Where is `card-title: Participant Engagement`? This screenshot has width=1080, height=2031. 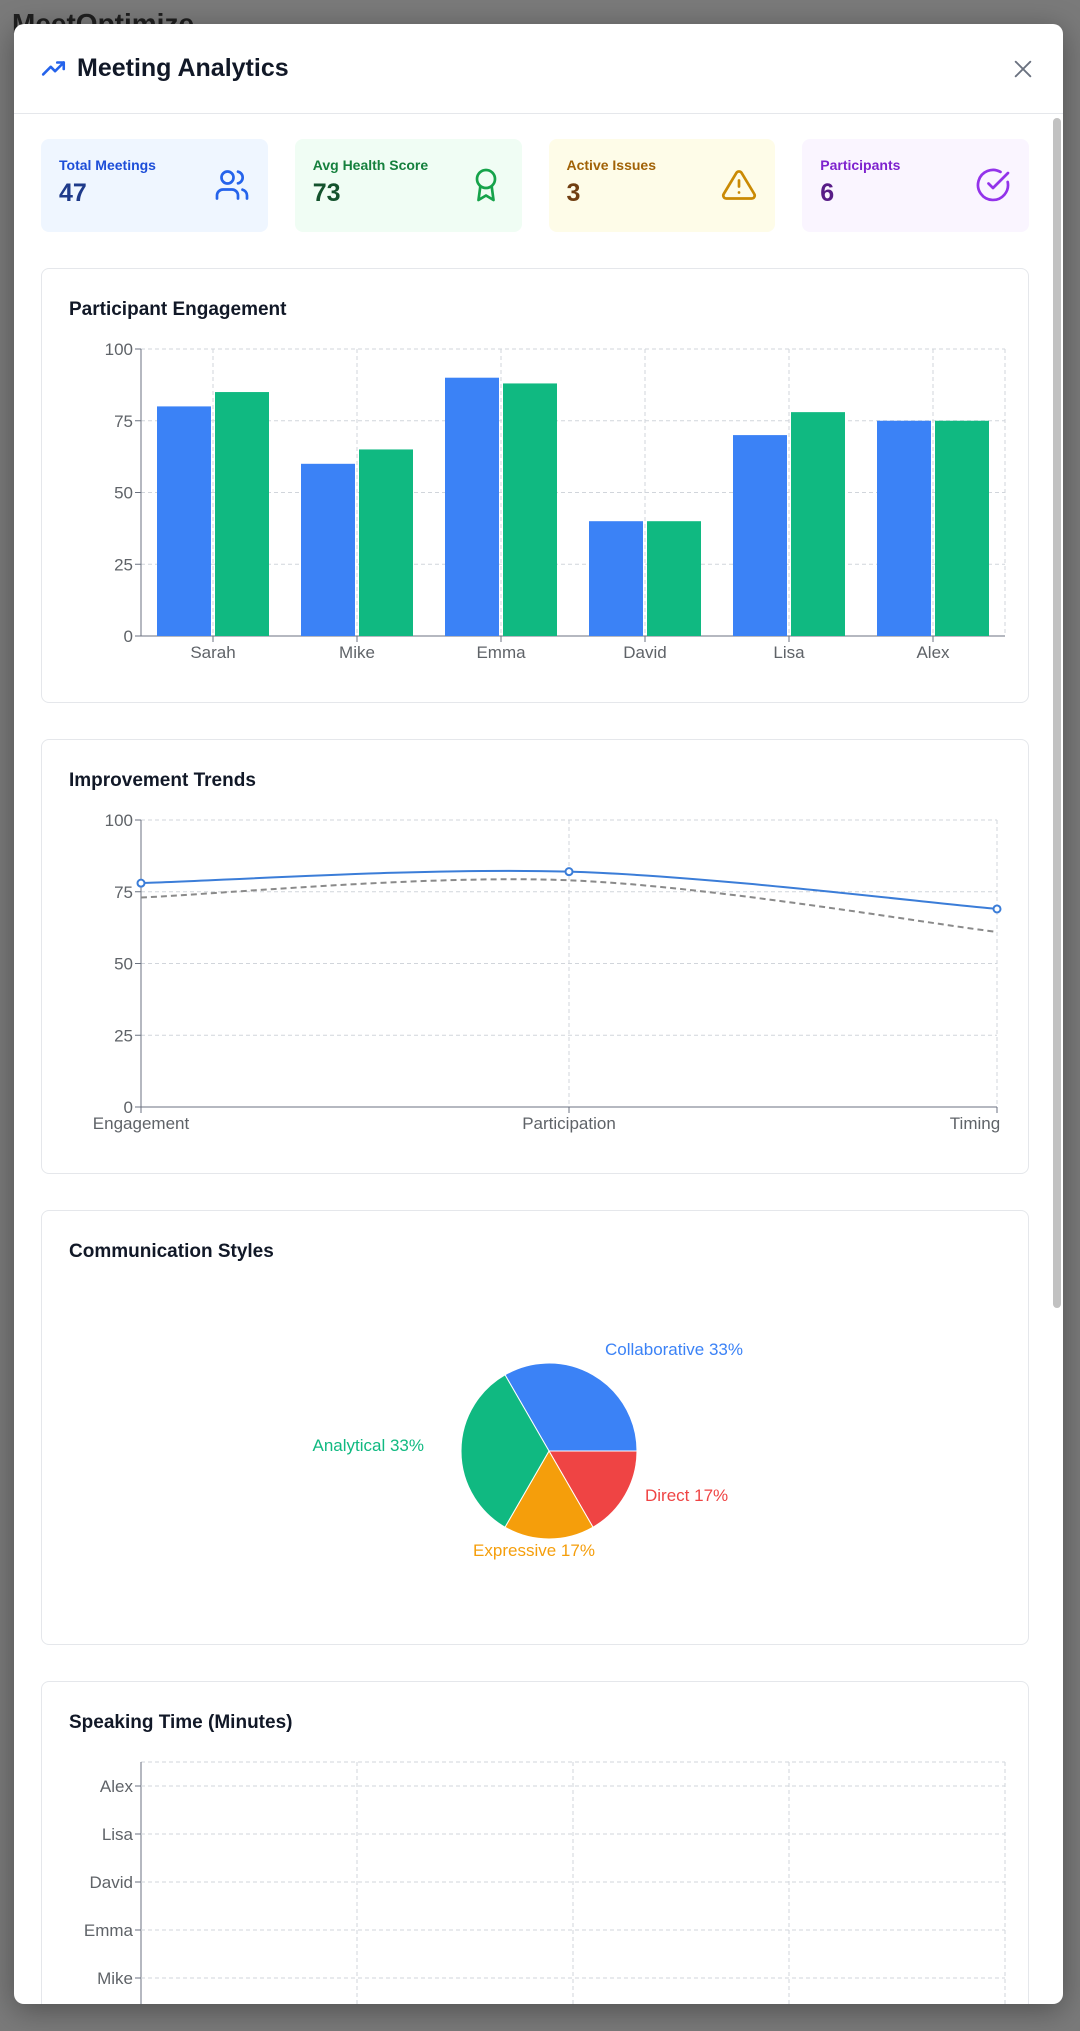
card-title: Participant Engagement is located at coordinates (178, 309).